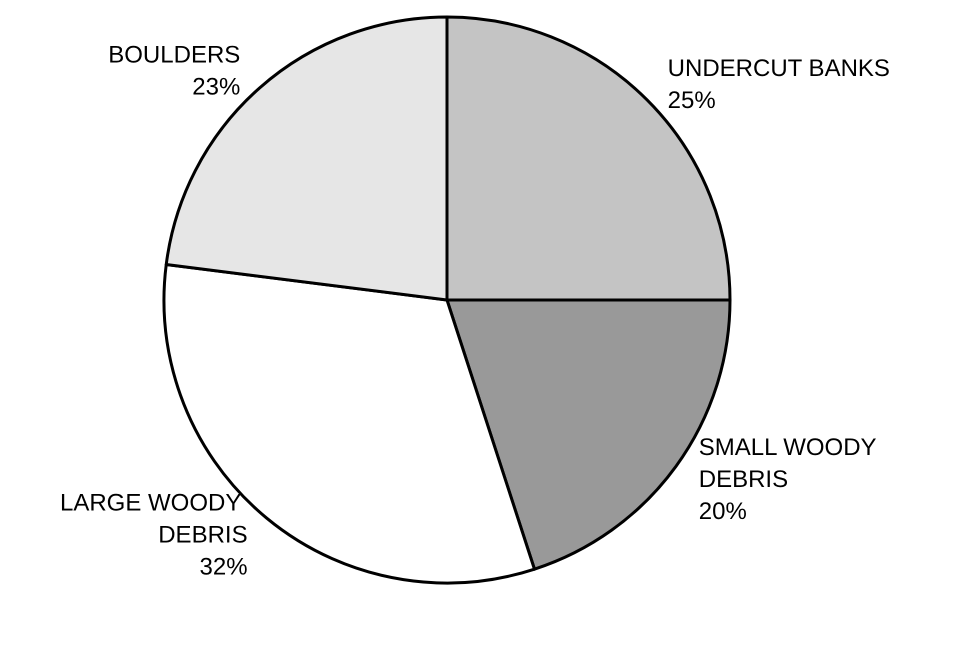 This screenshot has height=647, width=958. Describe the element at coordinates (790, 463) in the screenshot. I see `slice-label: SMALL WOODY DEBRIS` at that location.